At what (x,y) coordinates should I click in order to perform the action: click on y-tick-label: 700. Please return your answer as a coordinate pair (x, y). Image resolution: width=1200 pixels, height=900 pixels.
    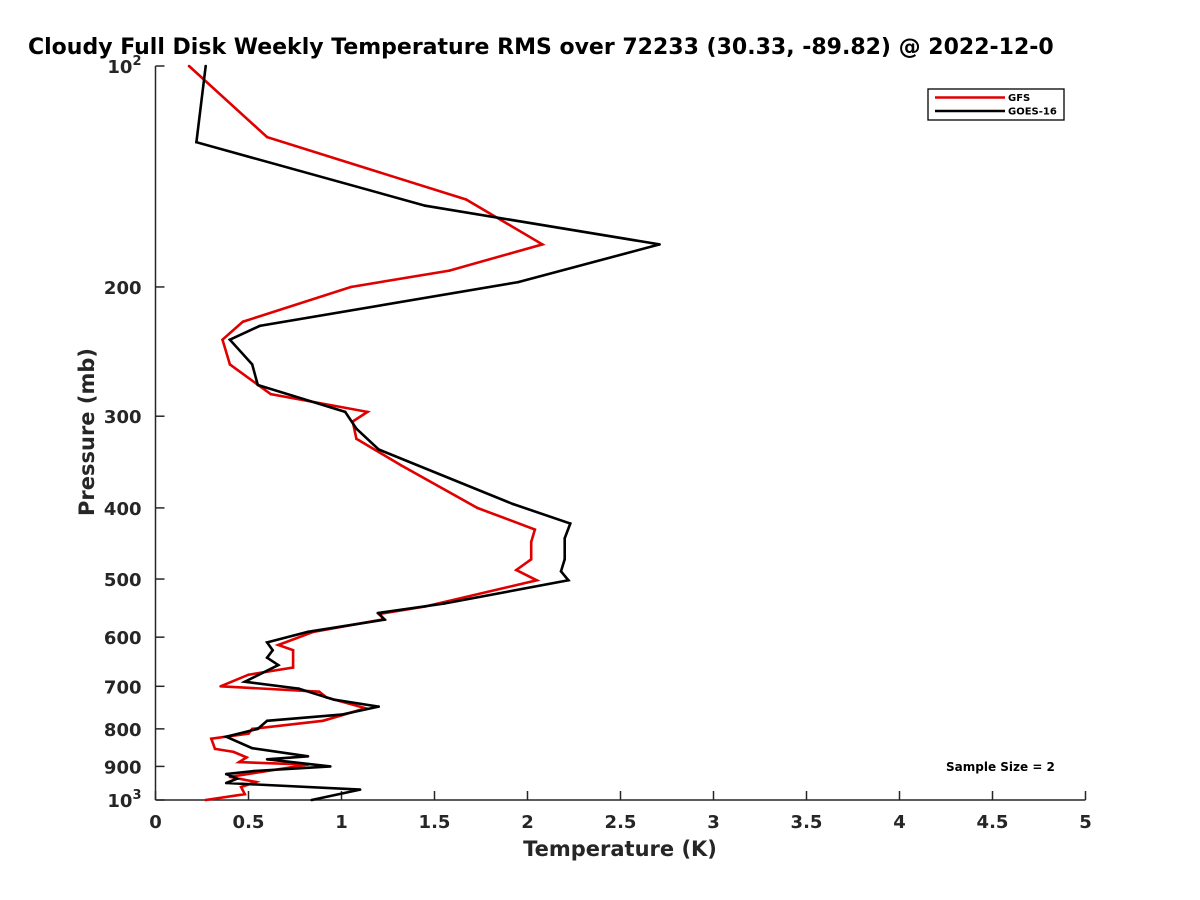
    Looking at the image, I should click on (123, 687).